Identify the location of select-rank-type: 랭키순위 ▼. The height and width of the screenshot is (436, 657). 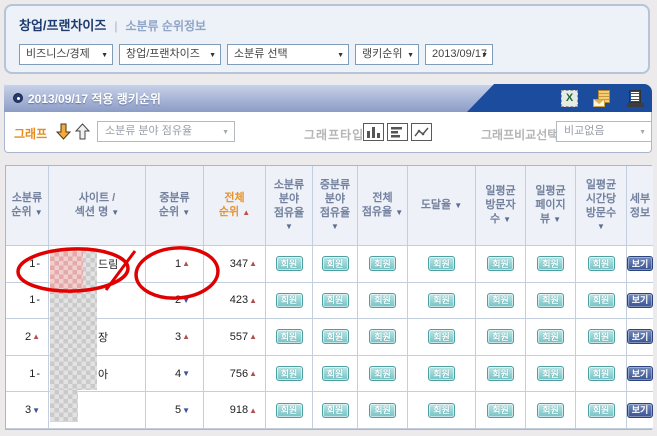
(387, 54).